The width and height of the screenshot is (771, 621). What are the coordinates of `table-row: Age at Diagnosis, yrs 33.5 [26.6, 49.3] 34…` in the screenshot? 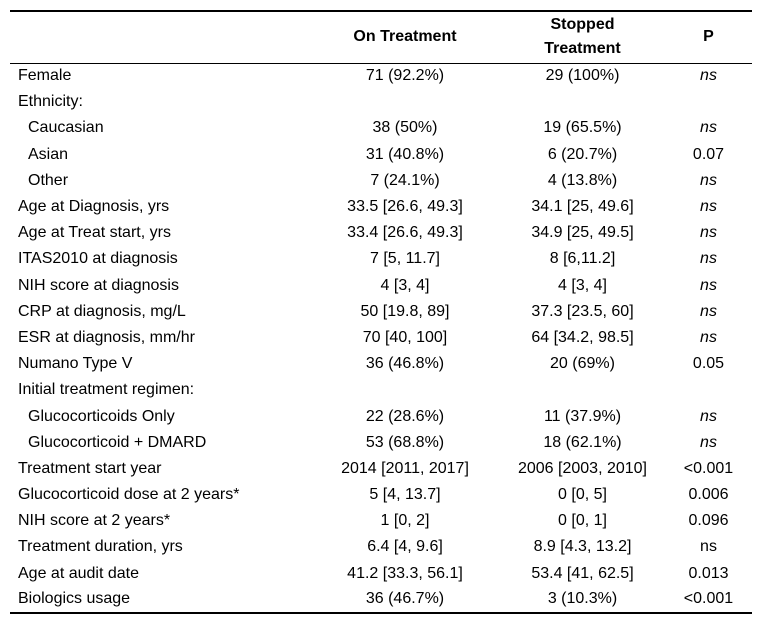 It's located at (381, 207).